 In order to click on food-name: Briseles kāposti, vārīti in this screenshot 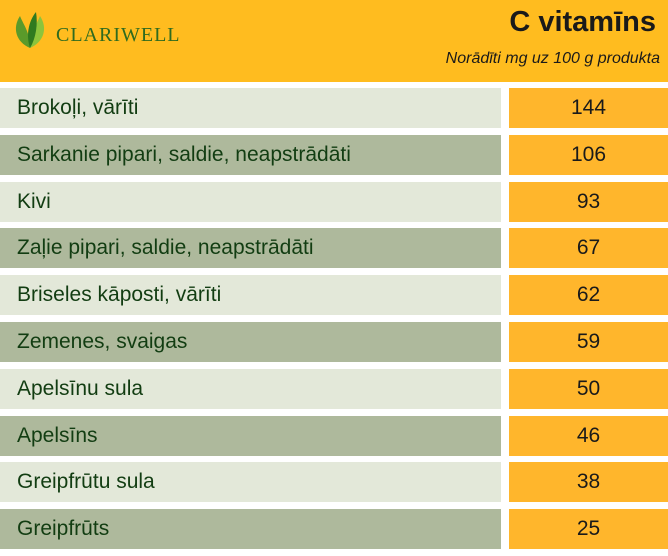, I will do `click(250, 295)`.